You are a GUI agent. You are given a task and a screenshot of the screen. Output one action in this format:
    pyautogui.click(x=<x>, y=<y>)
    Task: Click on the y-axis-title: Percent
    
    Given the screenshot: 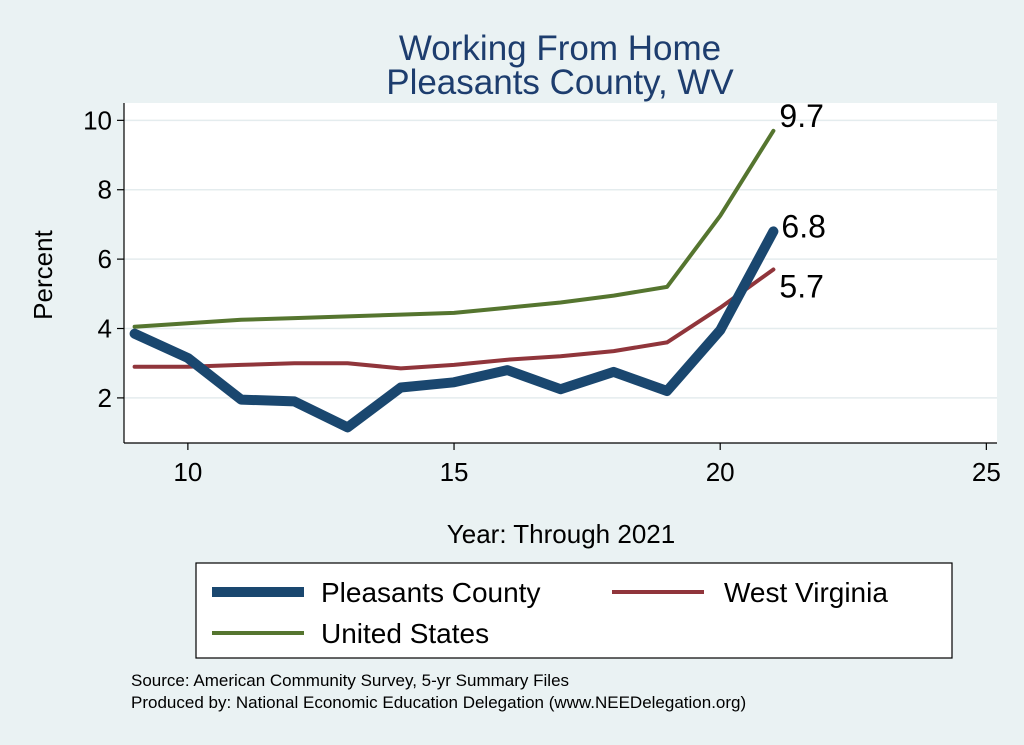 What is the action you would take?
    pyautogui.click(x=43, y=274)
    